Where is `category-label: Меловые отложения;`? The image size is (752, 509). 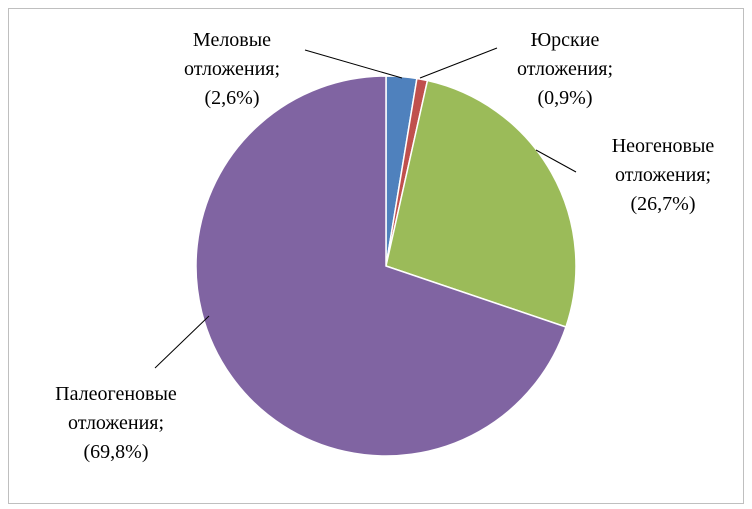
category-label: Меловые отложения; is located at coordinates (232, 54).